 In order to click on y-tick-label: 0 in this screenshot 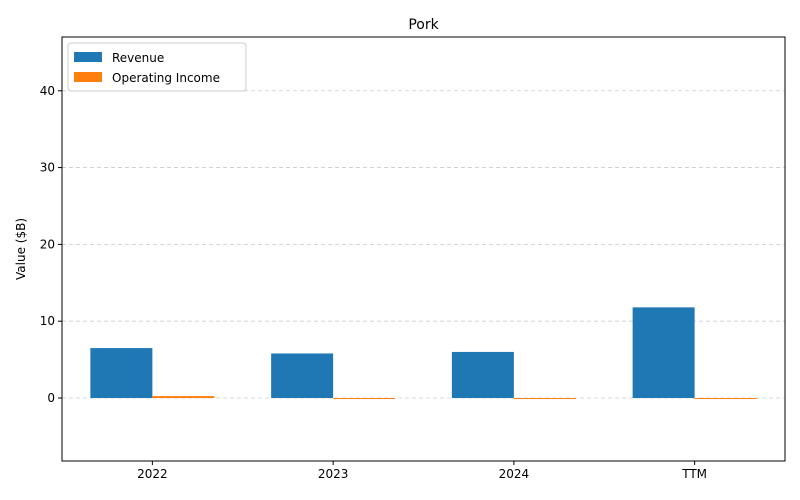, I will do `click(51, 398)`.